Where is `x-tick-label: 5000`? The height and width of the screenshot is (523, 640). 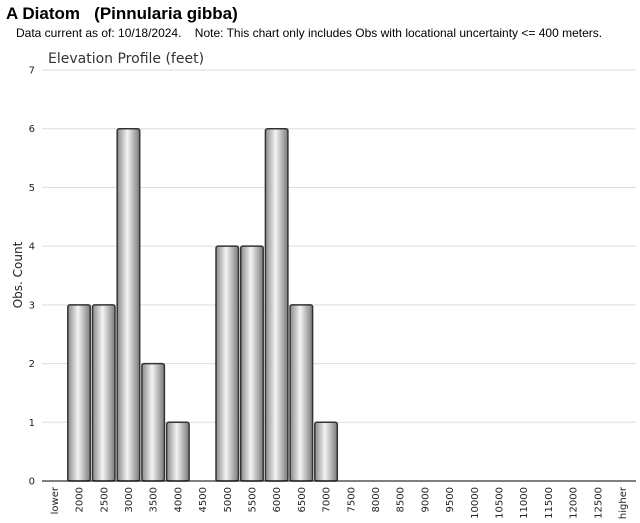 x-tick-label: 5000 is located at coordinates (228, 499).